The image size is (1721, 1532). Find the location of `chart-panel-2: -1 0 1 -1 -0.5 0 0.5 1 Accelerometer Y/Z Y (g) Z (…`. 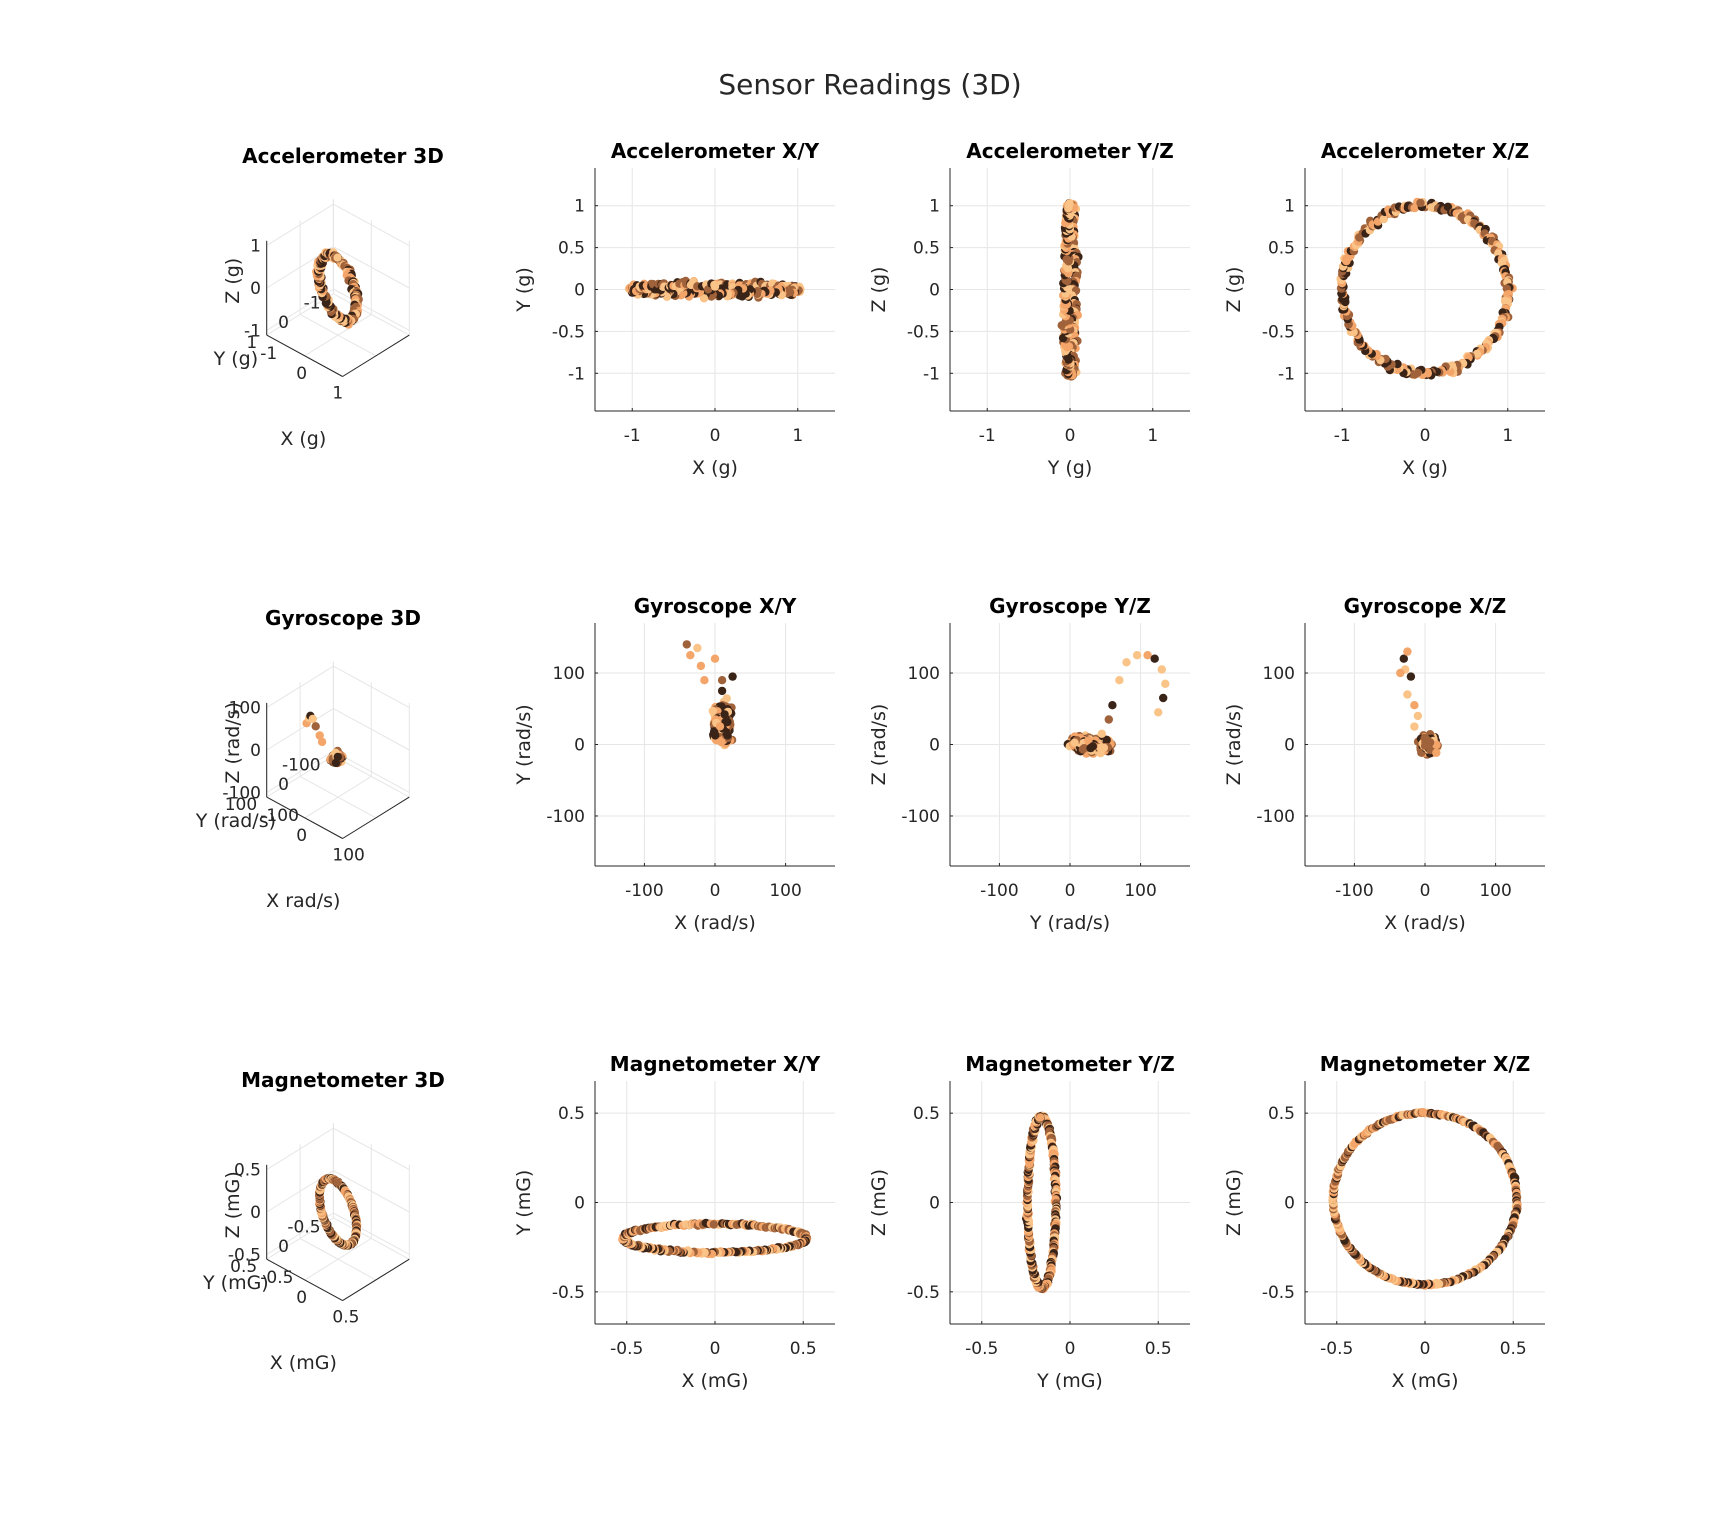

chart-panel-2: -1 0 1 -1 -0.5 0 0.5 1 Accelerometer Y/Z Y (g) Z (… is located at coordinates (1029, 309).